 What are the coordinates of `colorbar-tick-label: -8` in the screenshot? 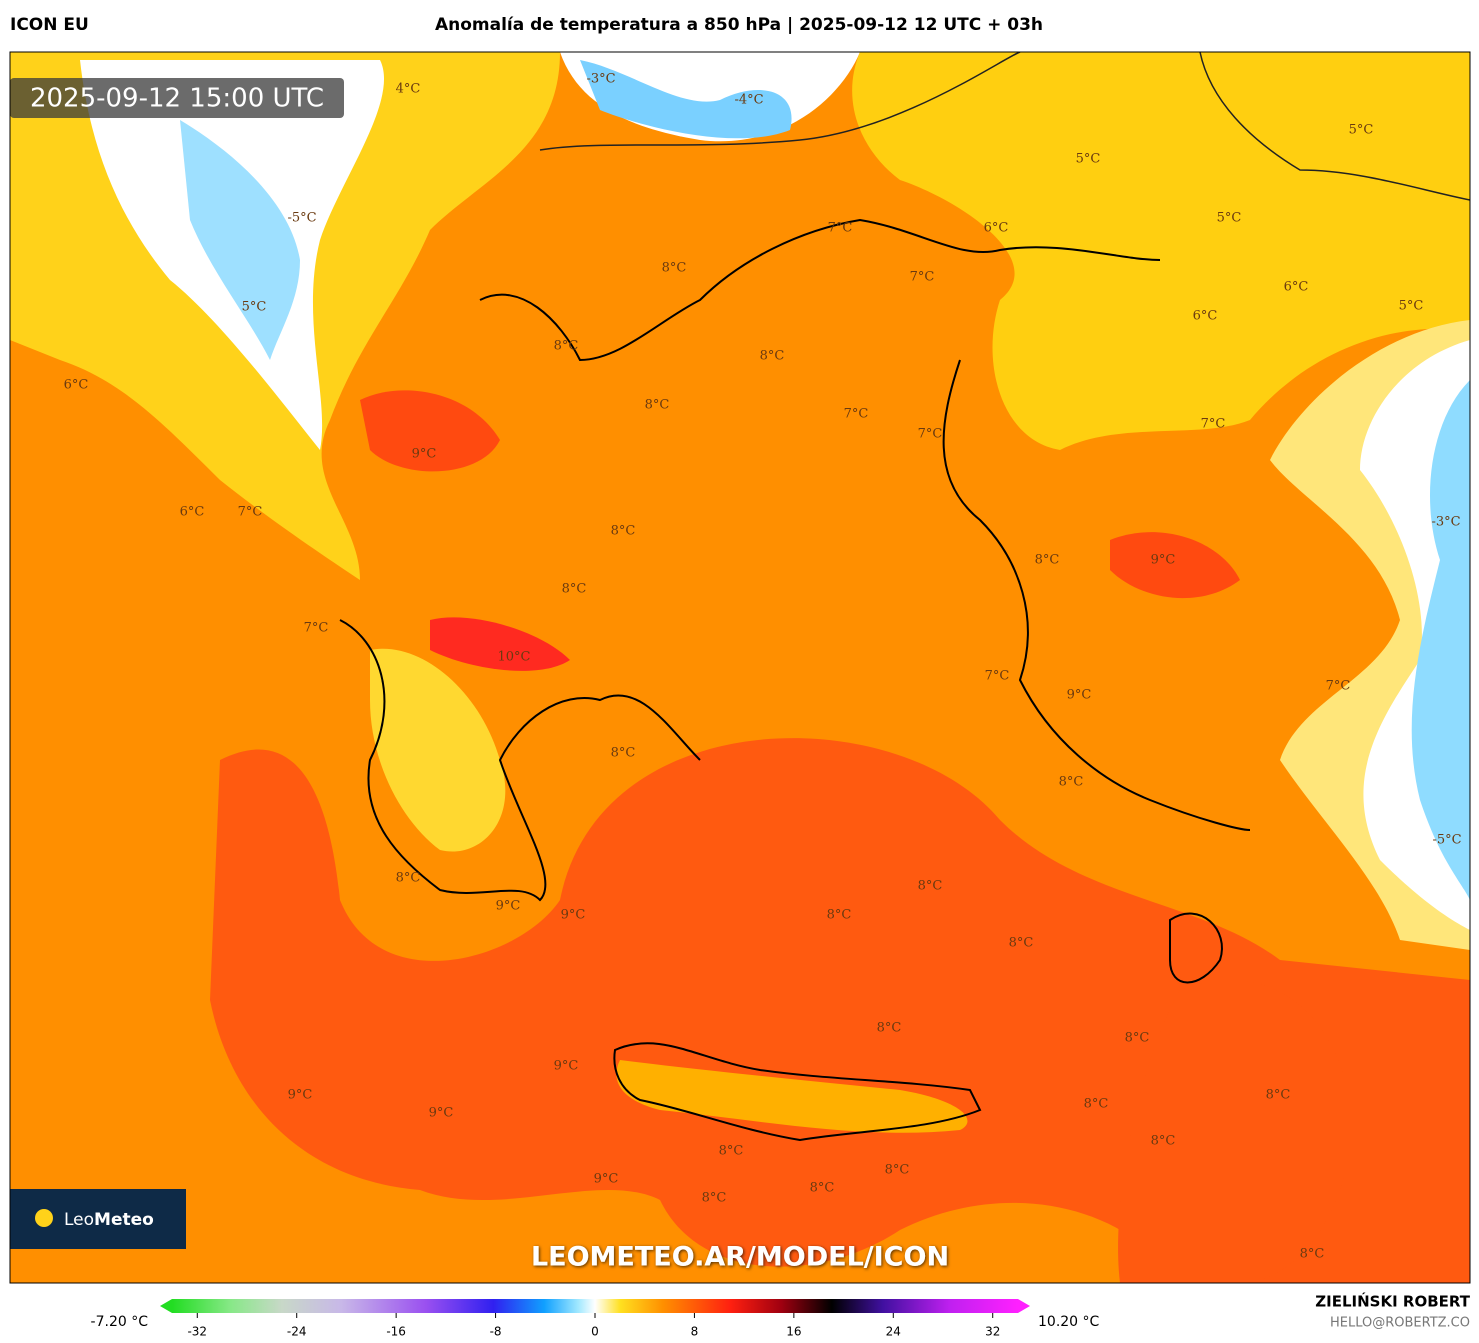 It's located at (496, 1332).